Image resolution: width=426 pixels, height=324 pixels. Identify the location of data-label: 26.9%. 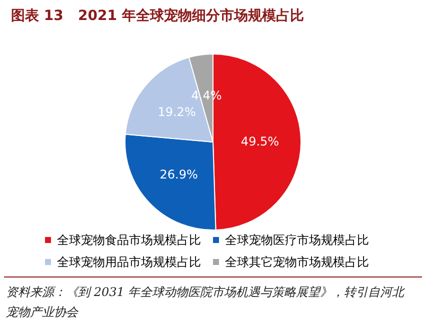
(179, 174).